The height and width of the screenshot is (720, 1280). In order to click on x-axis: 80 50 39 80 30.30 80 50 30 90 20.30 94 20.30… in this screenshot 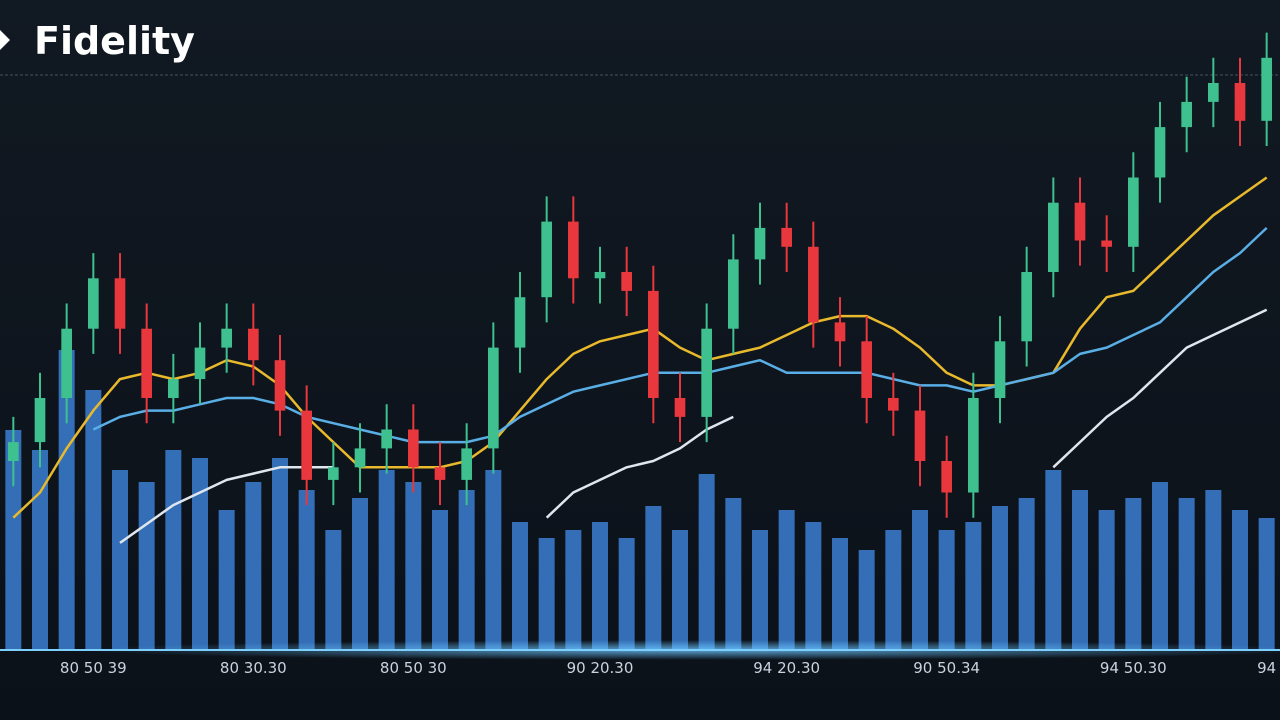, I will do `click(668, 668)`.